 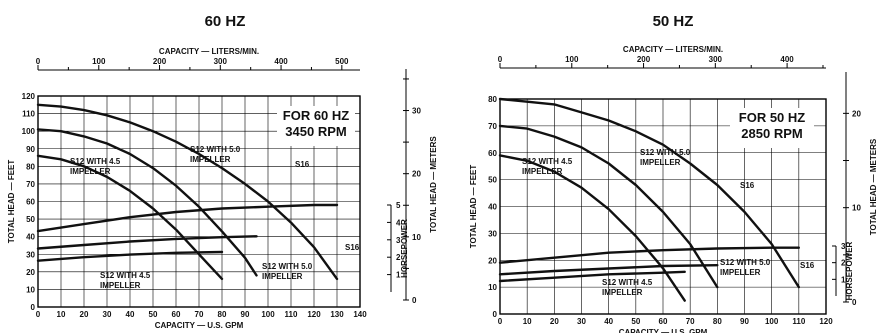 What do you see at coordinates (404, 248) in the screenshot?
I see `hp-axis-label: HORSEPOWER` at bounding box center [404, 248].